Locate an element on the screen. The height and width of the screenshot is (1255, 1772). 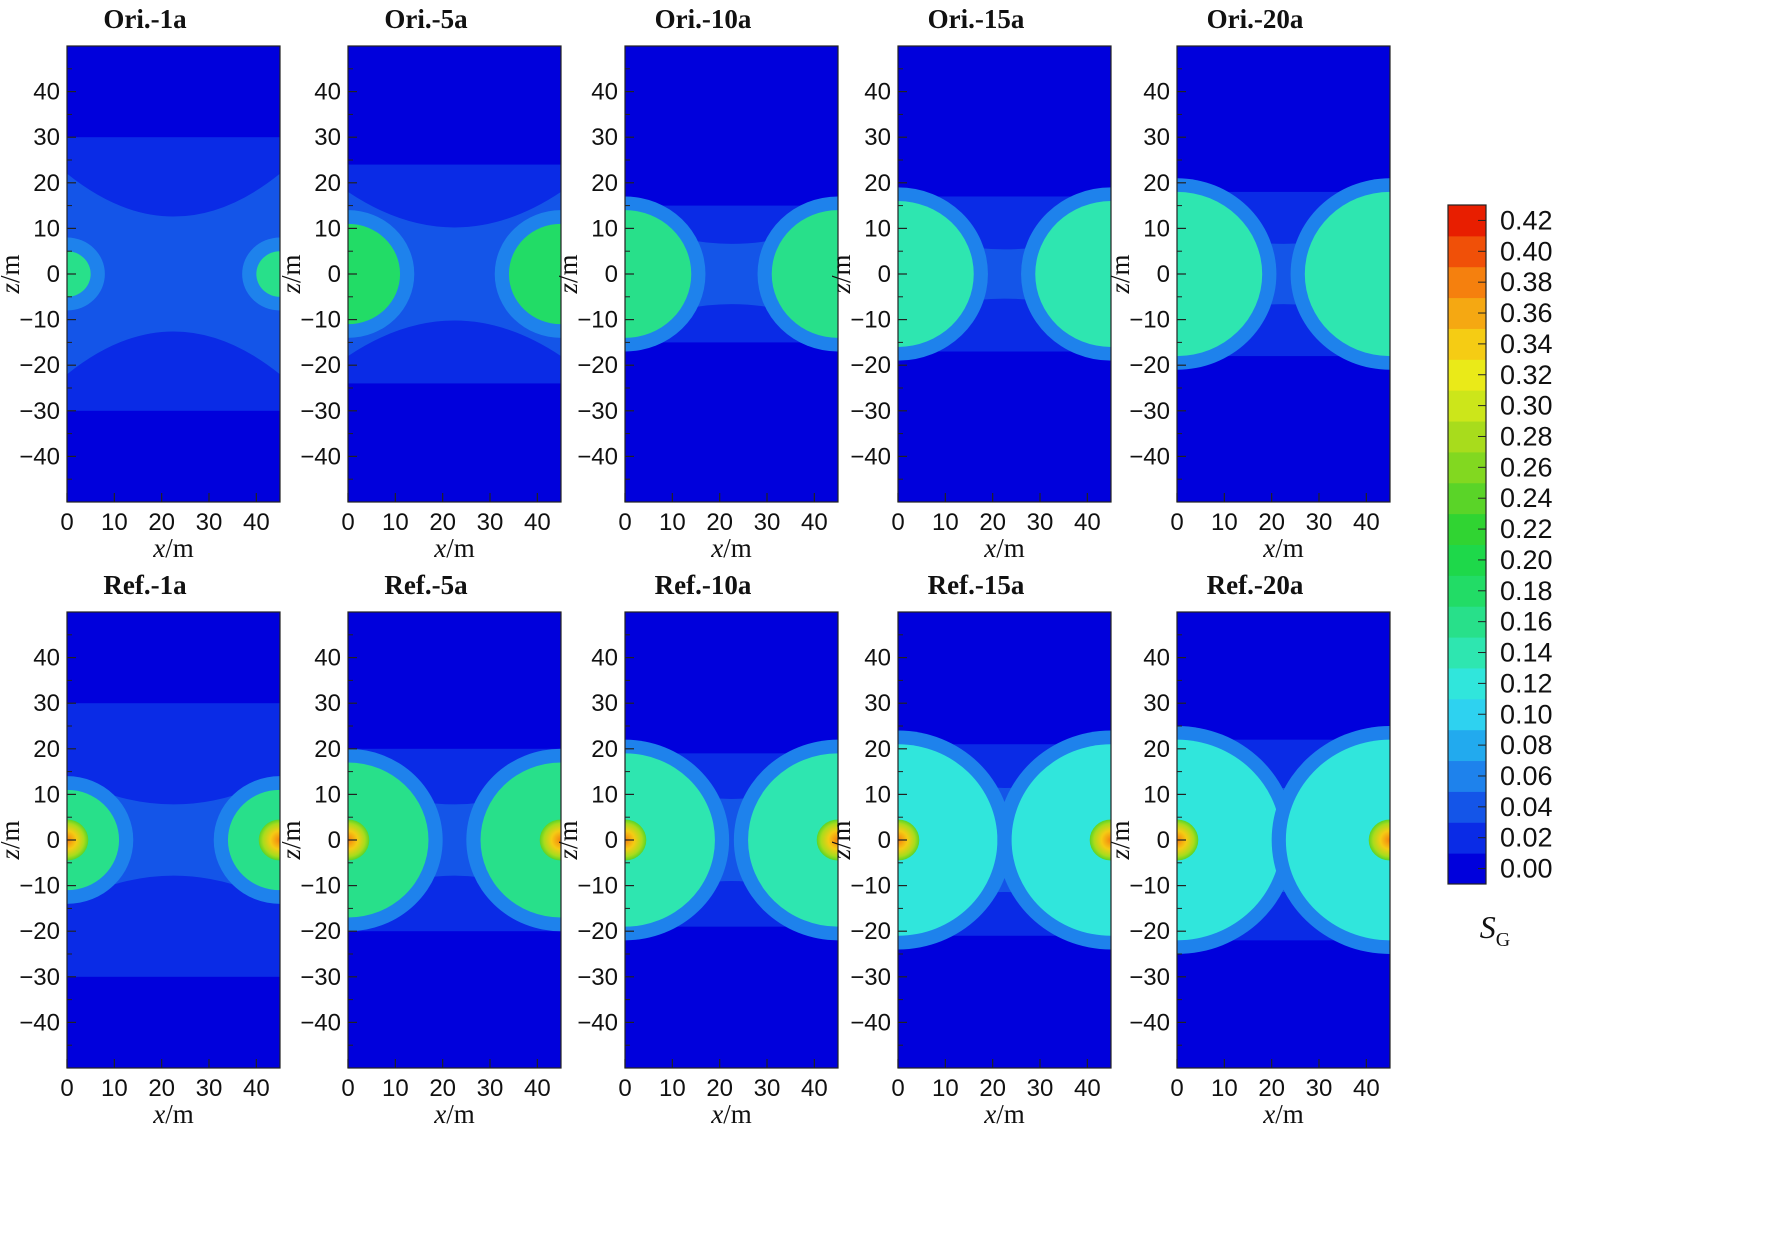
colorbar-tick-label: 0.20 is located at coordinates (1526, 560).